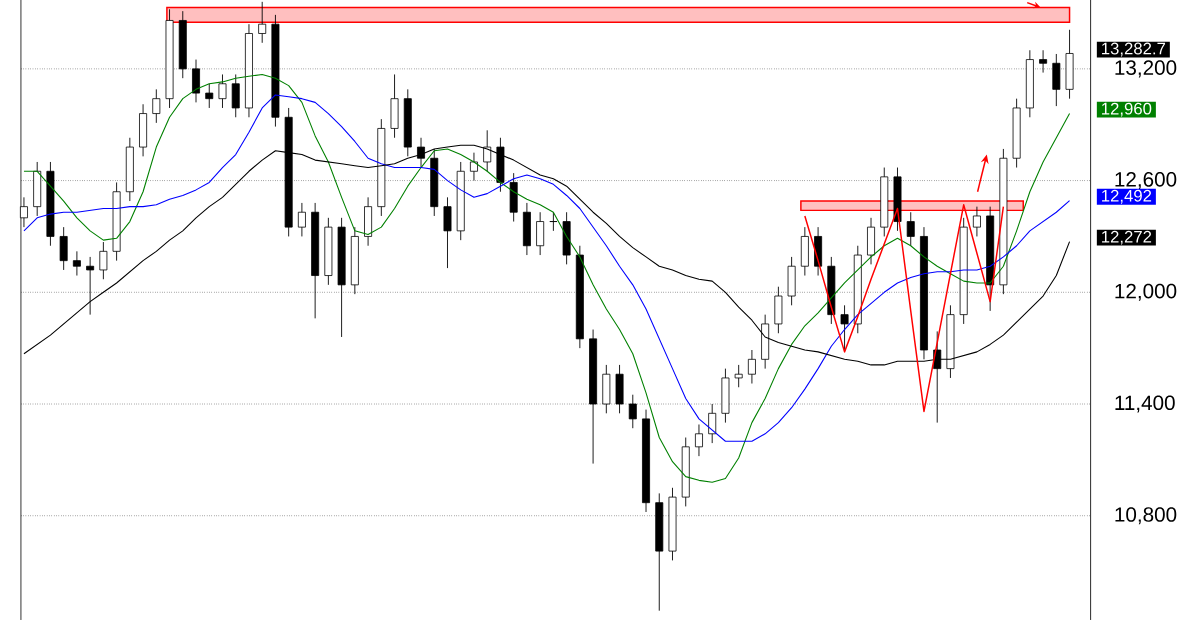 The image size is (1200, 620). Describe the element at coordinates (1127, 237) in the screenshot. I see `text: 12,272` at that location.